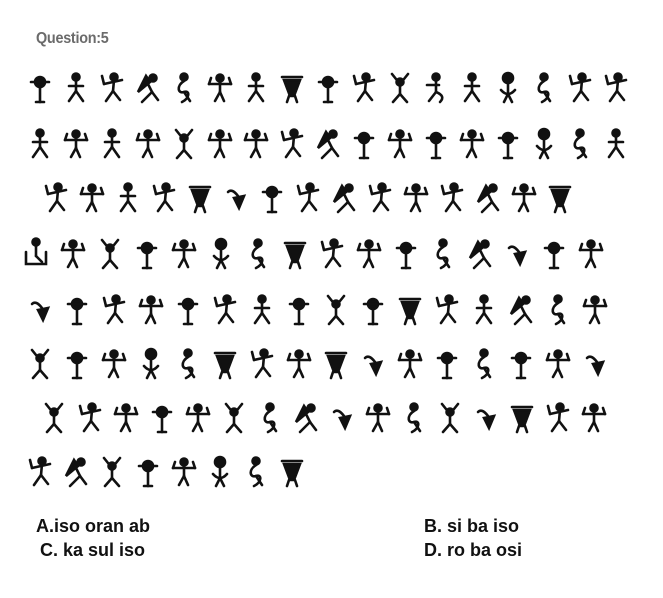 Image resolution: width=663 pixels, height=598 pixels. I want to click on option-c: C. ka sul iso, so click(93, 550).